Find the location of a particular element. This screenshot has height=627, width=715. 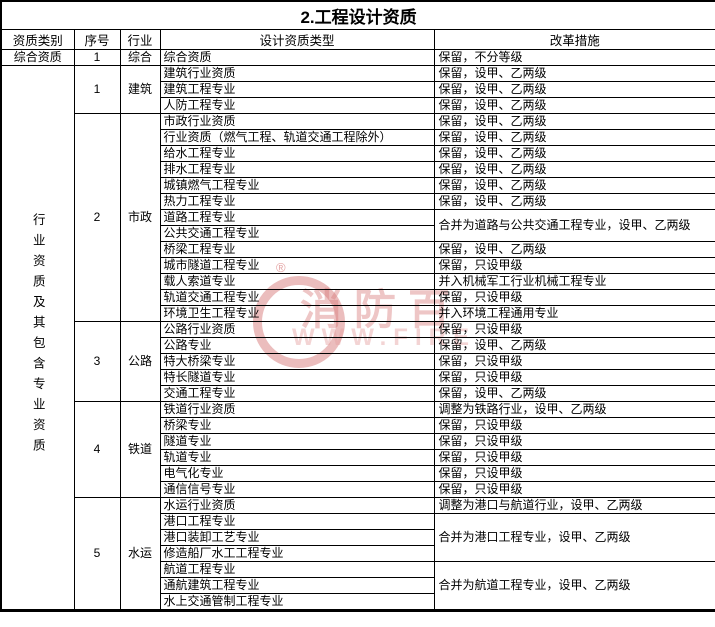

table-row: 特大桥梁专业 保留，只设甲级 is located at coordinates (358, 361).